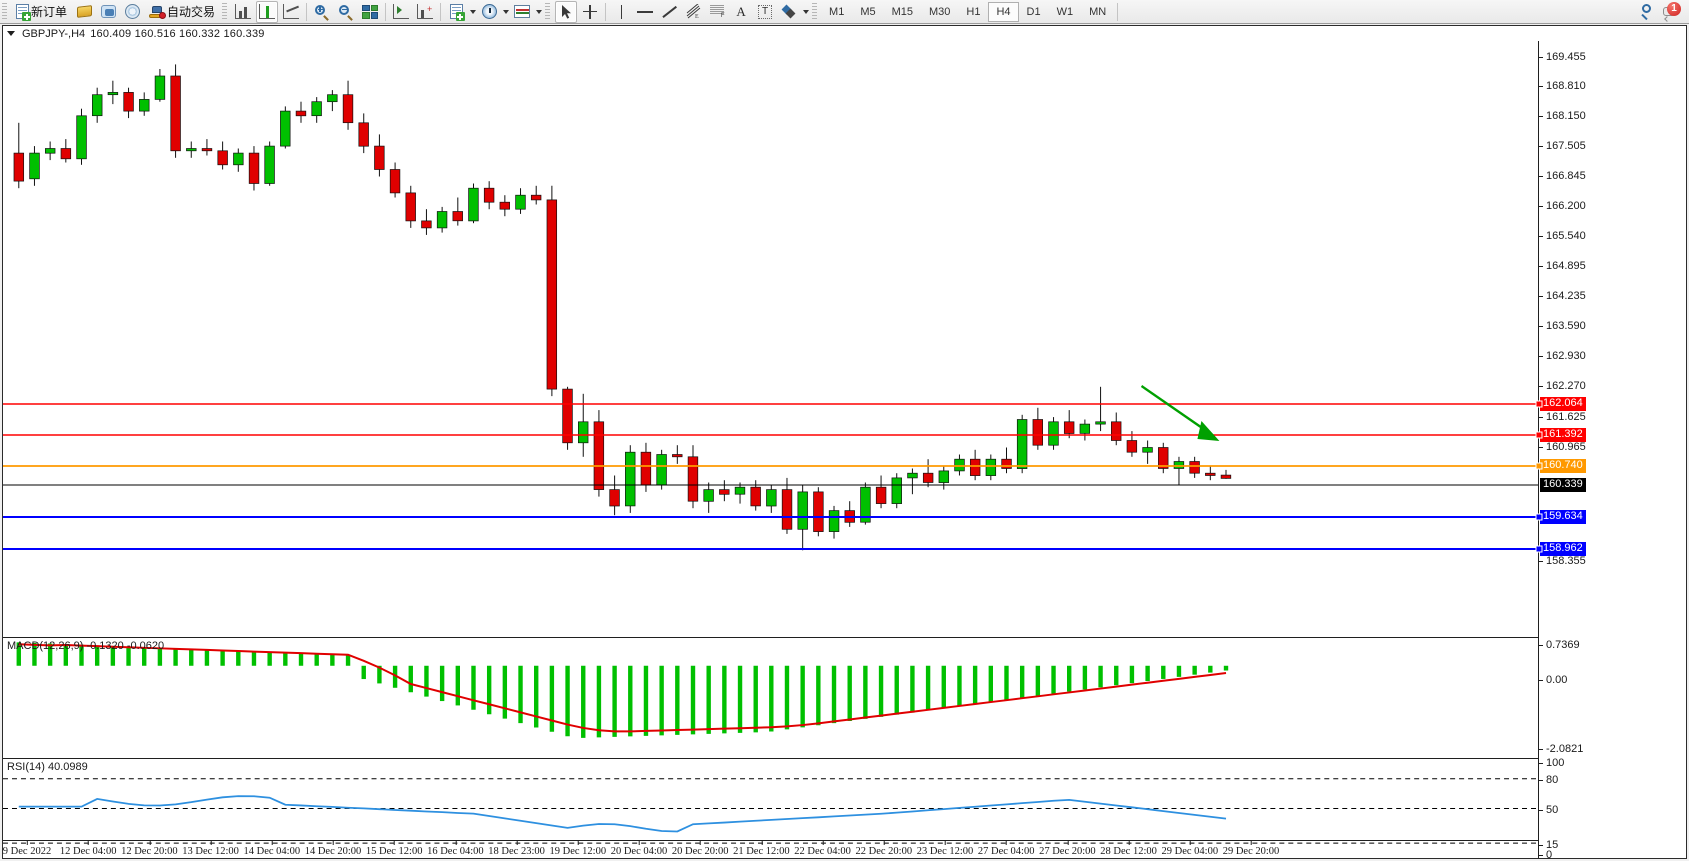 The height and width of the screenshot is (861, 1689). What do you see at coordinates (770, 808) in the screenshot?
I see `rsi-pane: RSI(14) 40.0989` at bounding box center [770, 808].